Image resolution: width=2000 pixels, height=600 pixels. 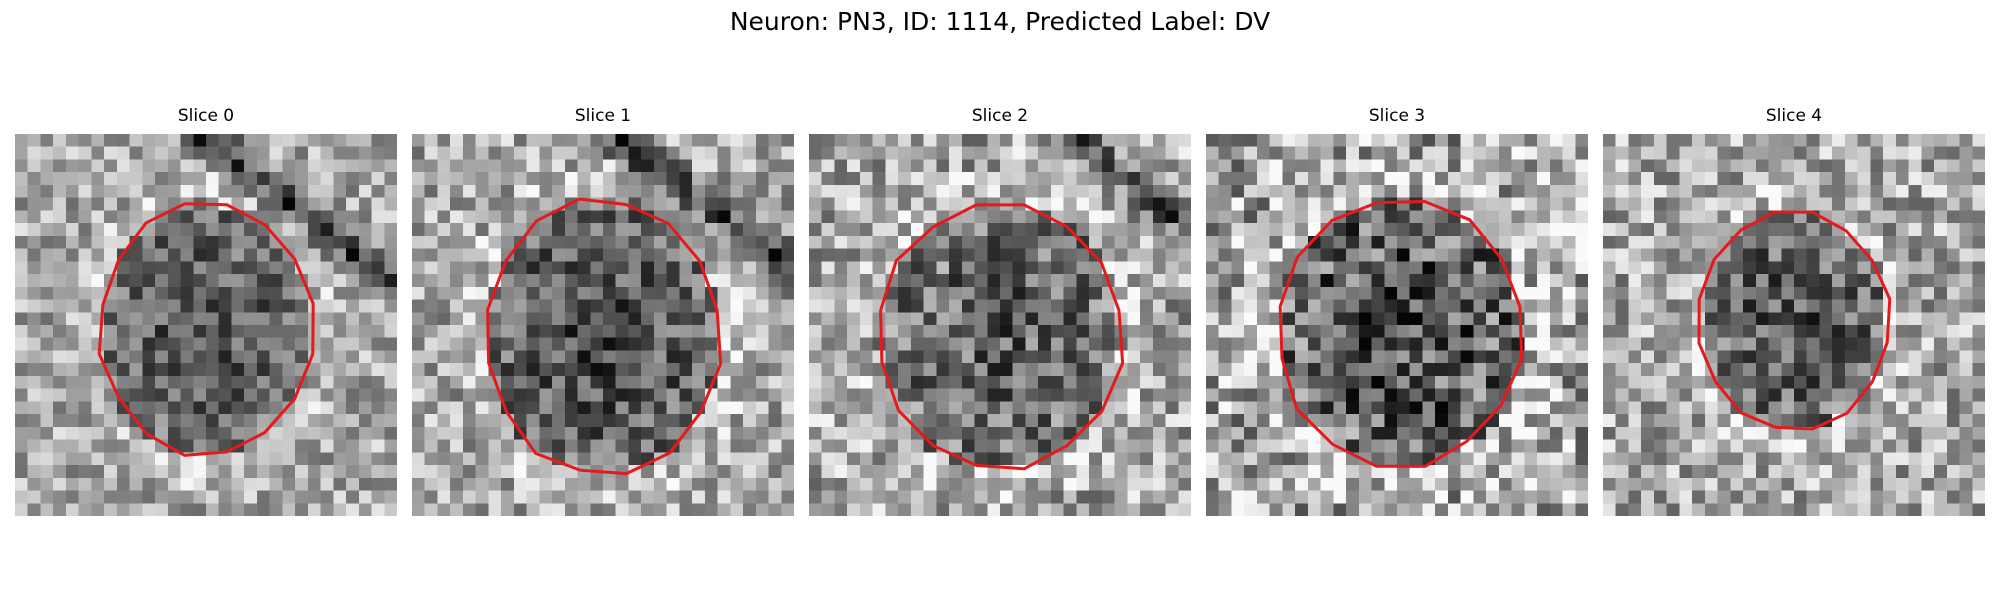 I want to click on slice-panel-3: Slice 3, so click(x=1397, y=310).